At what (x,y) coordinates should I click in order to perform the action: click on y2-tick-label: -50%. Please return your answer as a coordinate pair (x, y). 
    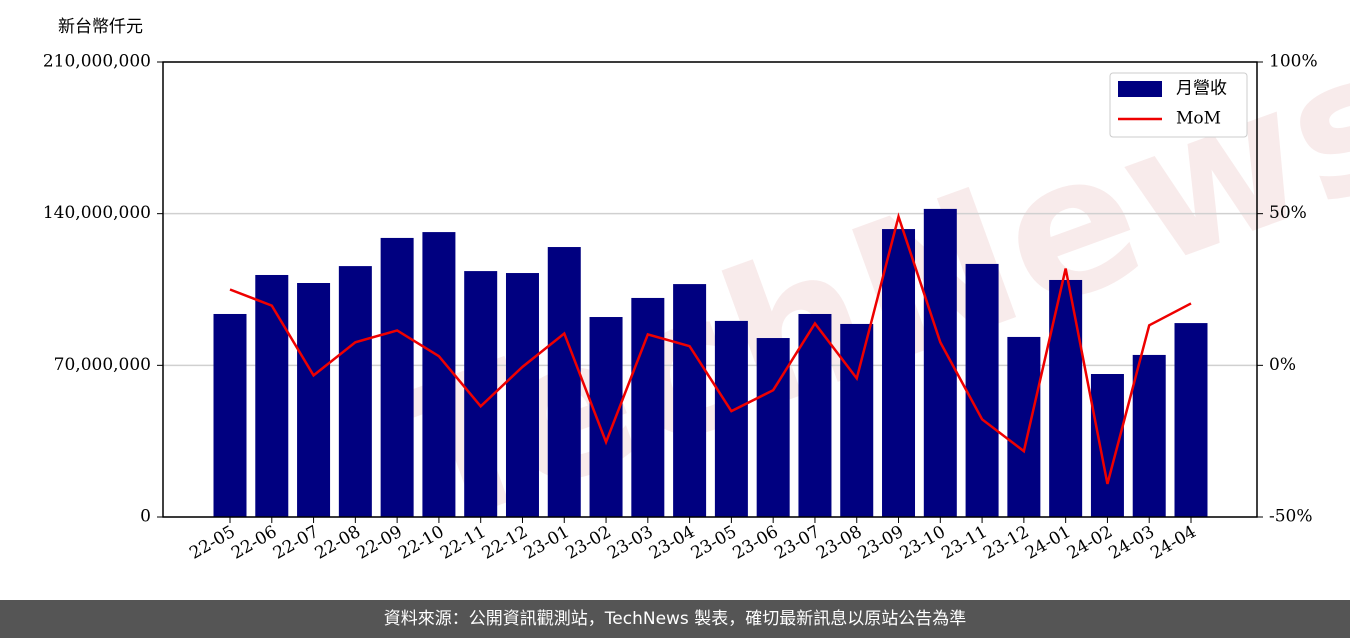
    Looking at the image, I should click on (1291, 517).